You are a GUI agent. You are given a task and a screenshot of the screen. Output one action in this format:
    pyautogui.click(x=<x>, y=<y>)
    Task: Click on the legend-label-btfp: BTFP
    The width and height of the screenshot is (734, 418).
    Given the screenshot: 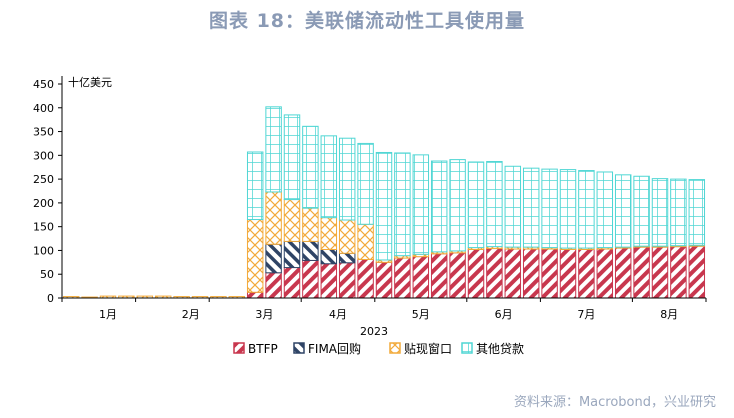 What is the action you would take?
    pyautogui.click(x=263, y=349)
    